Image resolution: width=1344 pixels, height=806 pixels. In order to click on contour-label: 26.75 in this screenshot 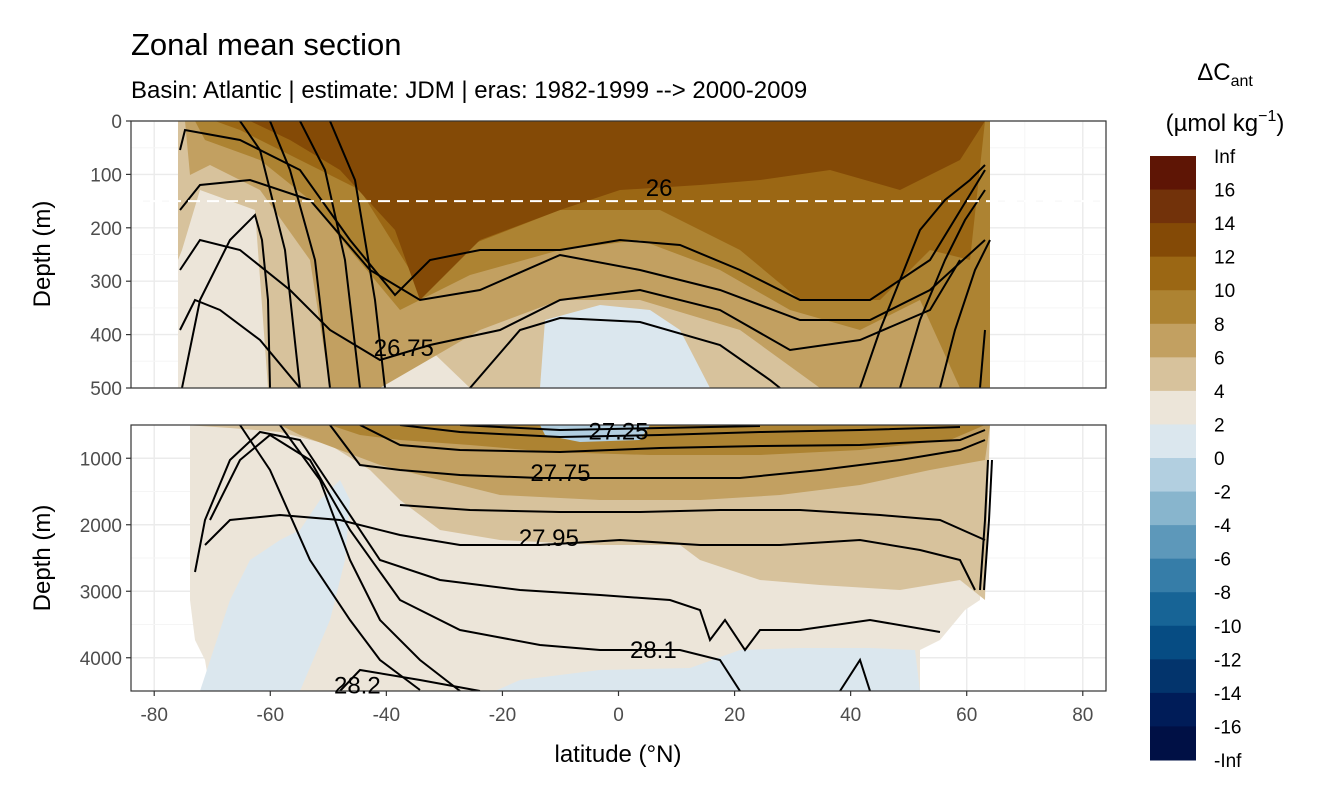, I will do `click(404, 348)`.